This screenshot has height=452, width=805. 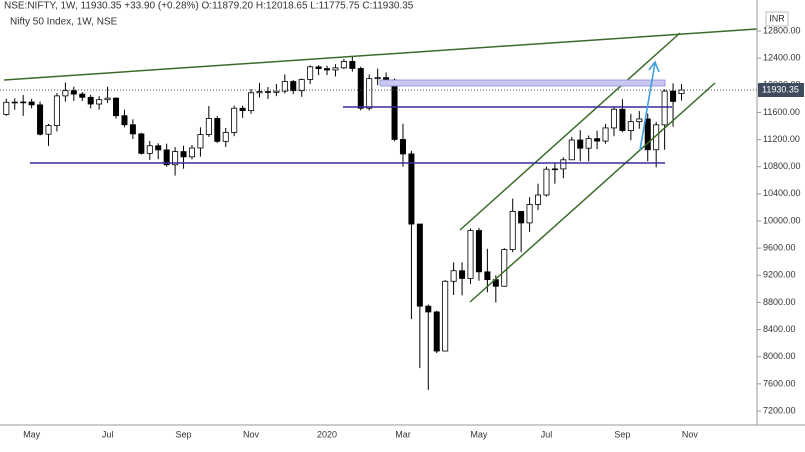 I want to click on trend-line, so click(x=380, y=54).